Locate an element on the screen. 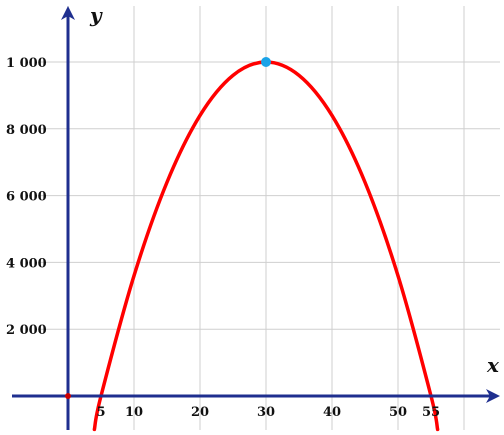 This screenshot has width=504, height=435. y-tick-label: 2 000 is located at coordinates (26, 330).